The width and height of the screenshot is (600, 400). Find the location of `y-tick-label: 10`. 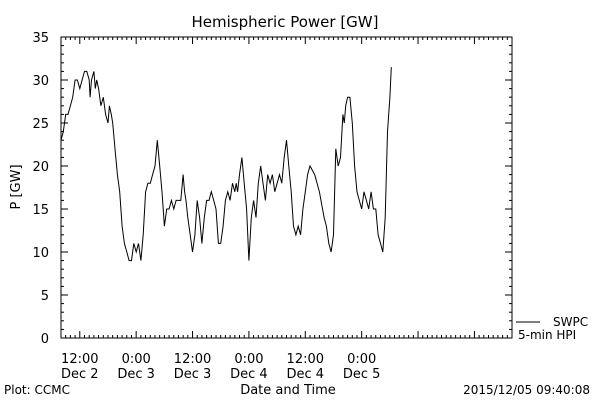

y-tick-label: 10 is located at coordinates (40, 253).